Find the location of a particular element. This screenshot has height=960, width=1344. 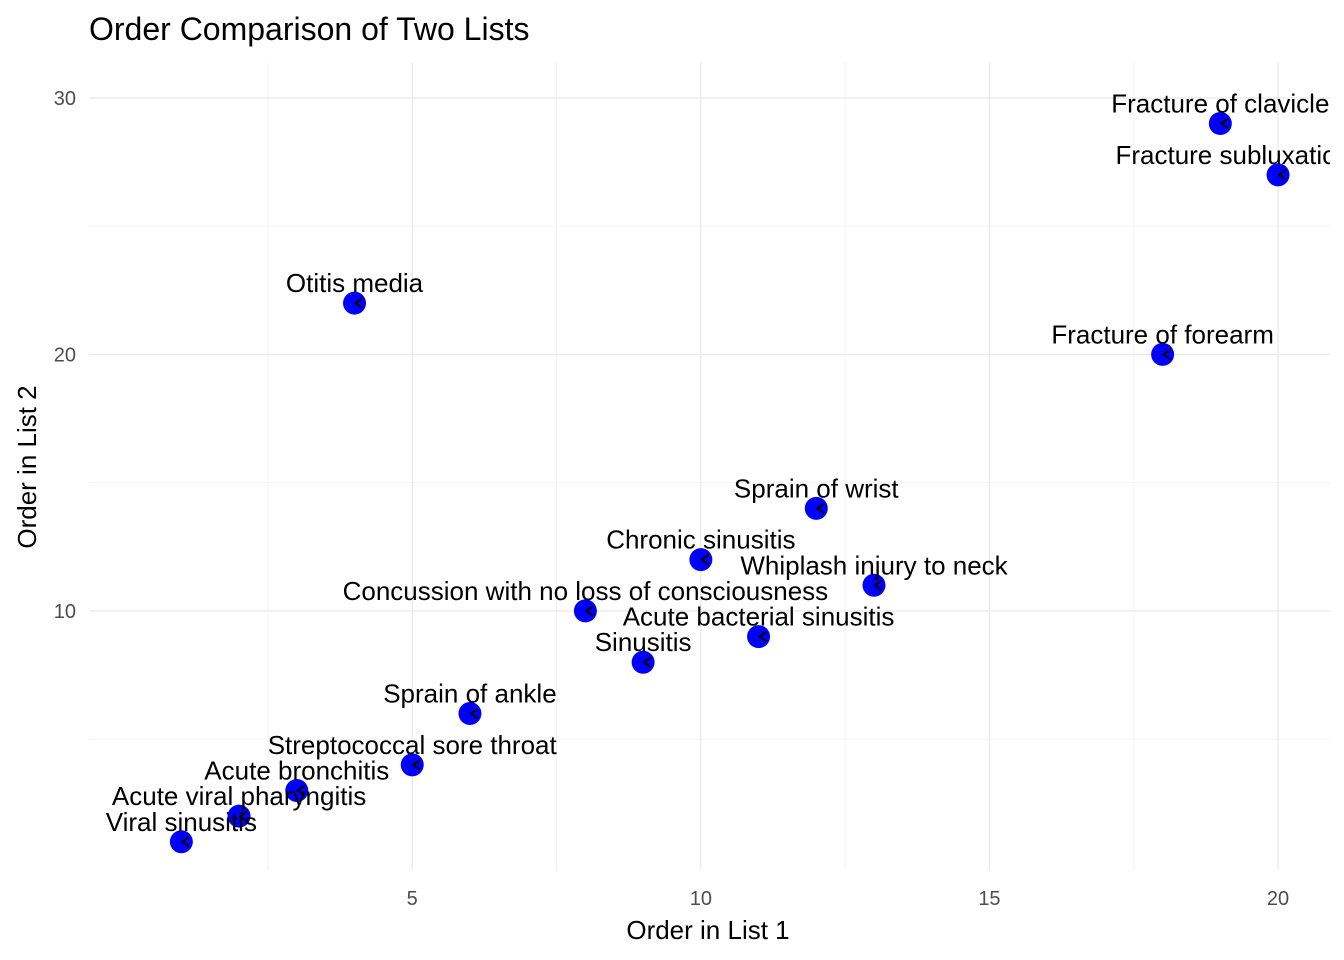

point-label: Acute viral pharyngitis is located at coordinates (239, 796).